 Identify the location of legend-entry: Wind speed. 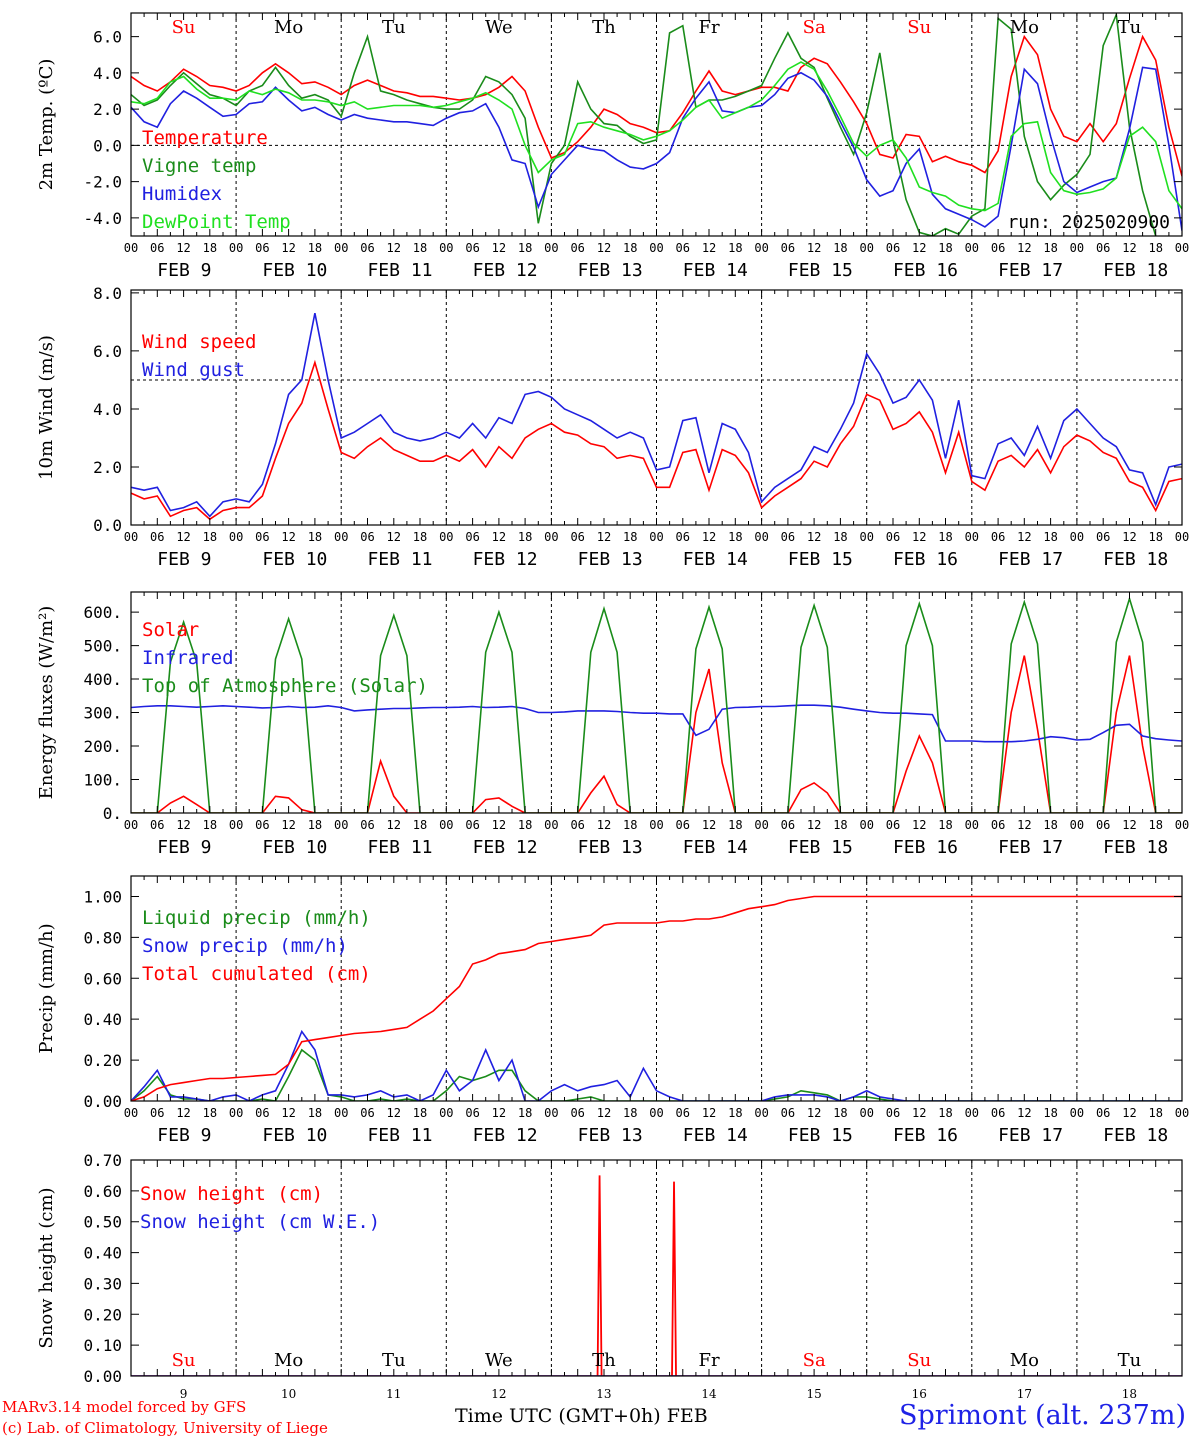
(199, 342).